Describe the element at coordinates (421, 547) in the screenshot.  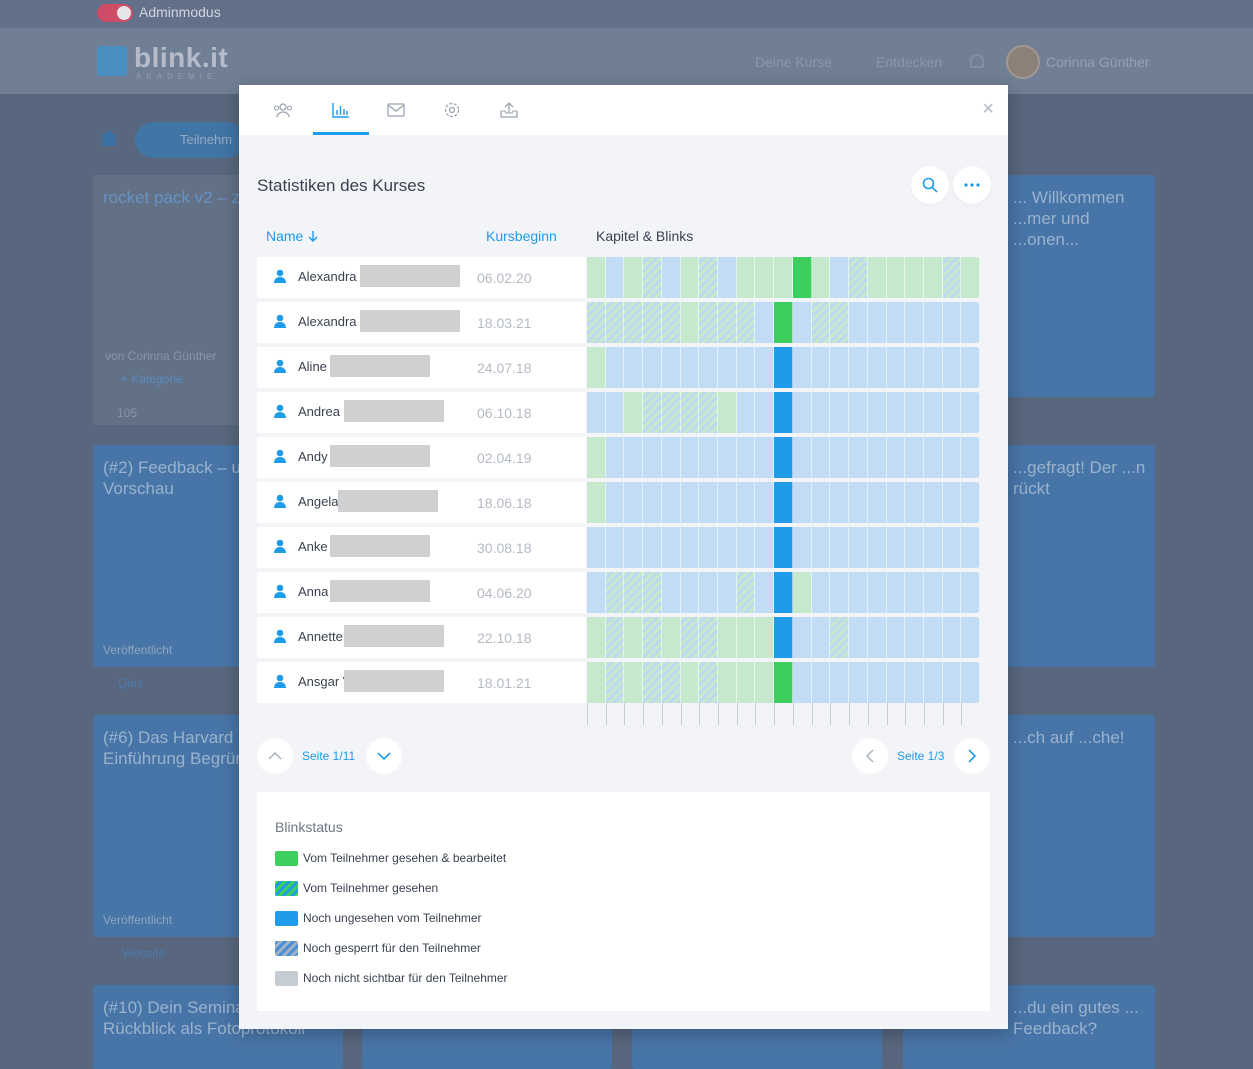
I see `table-row: Anke 30.08.18` at that location.